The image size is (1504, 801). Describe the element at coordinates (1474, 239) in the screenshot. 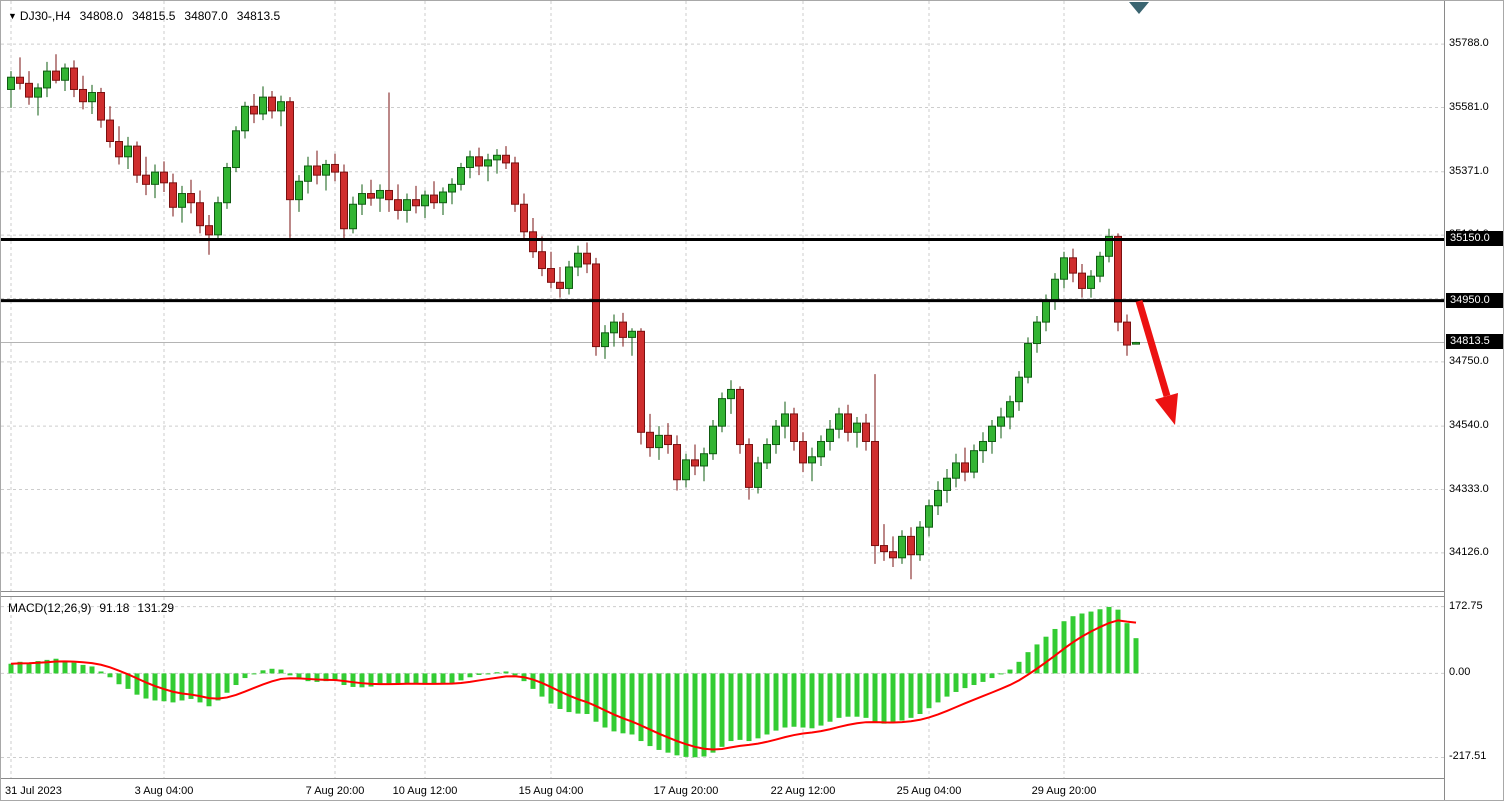

I see `level-price-label: 35150.0` at that location.